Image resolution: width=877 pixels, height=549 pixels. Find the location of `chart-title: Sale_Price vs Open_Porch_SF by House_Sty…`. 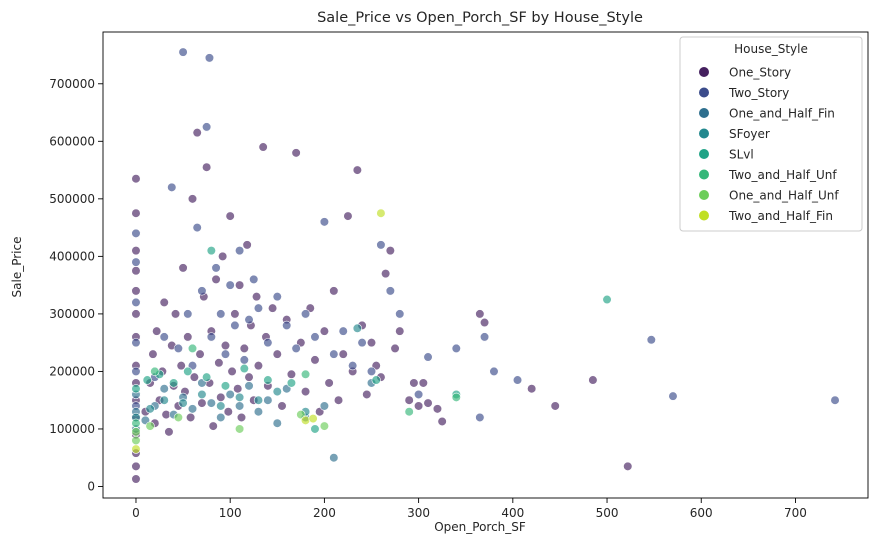

chart-title: Sale_Price vs Open_Porch_SF by House_Sty… is located at coordinates (480, 18).